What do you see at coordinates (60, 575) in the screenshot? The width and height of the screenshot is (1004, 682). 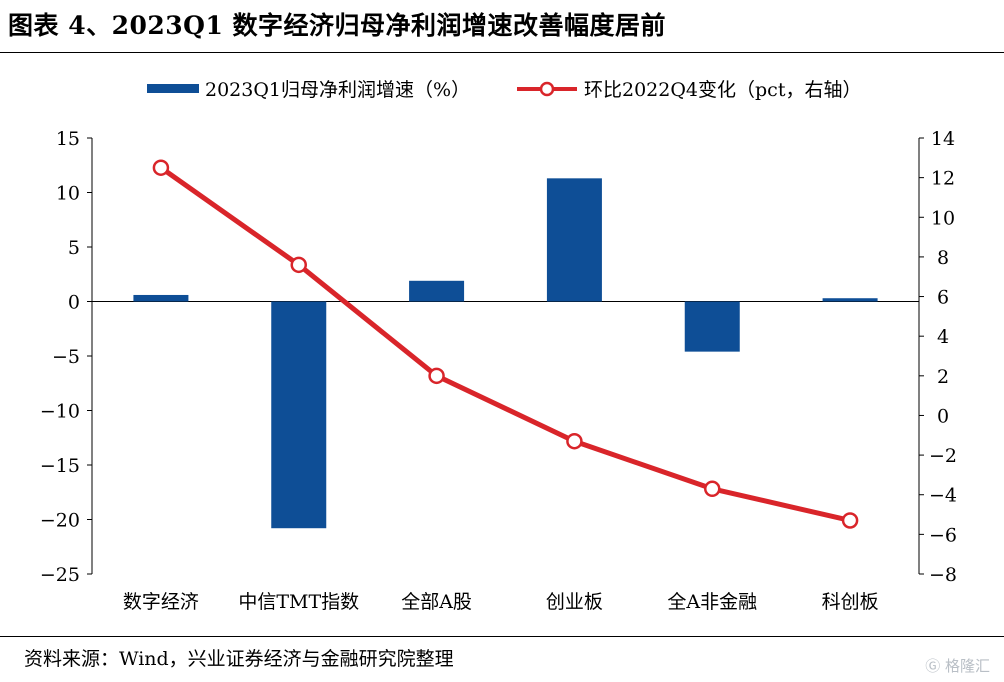 I see `left-tick-label: −25` at bounding box center [60, 575].